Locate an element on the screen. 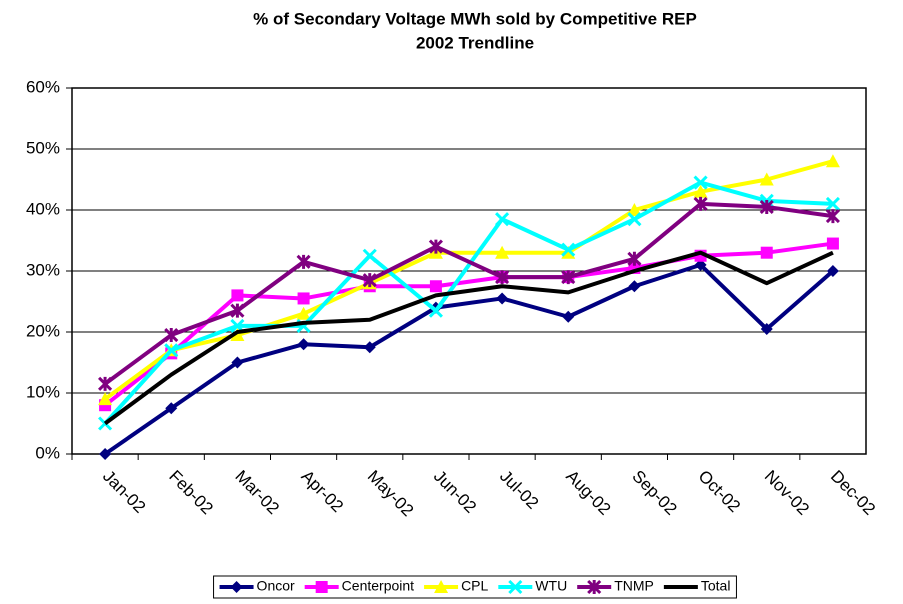 Image resolution: width=903 pixels, height=604 pixels. y-tick-label: 20% is located at coordinates (43, 330).